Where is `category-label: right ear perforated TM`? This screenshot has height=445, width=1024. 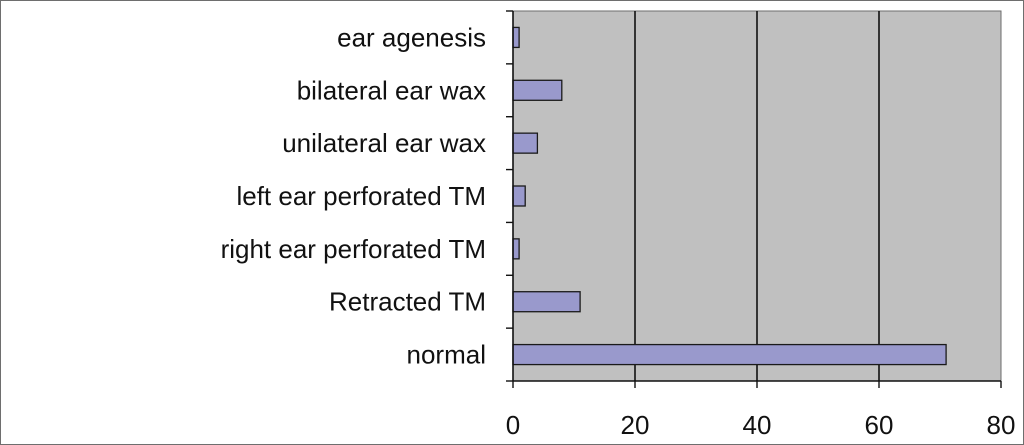
category-label: right ear perforated TM is located at coordinates (353, 249).